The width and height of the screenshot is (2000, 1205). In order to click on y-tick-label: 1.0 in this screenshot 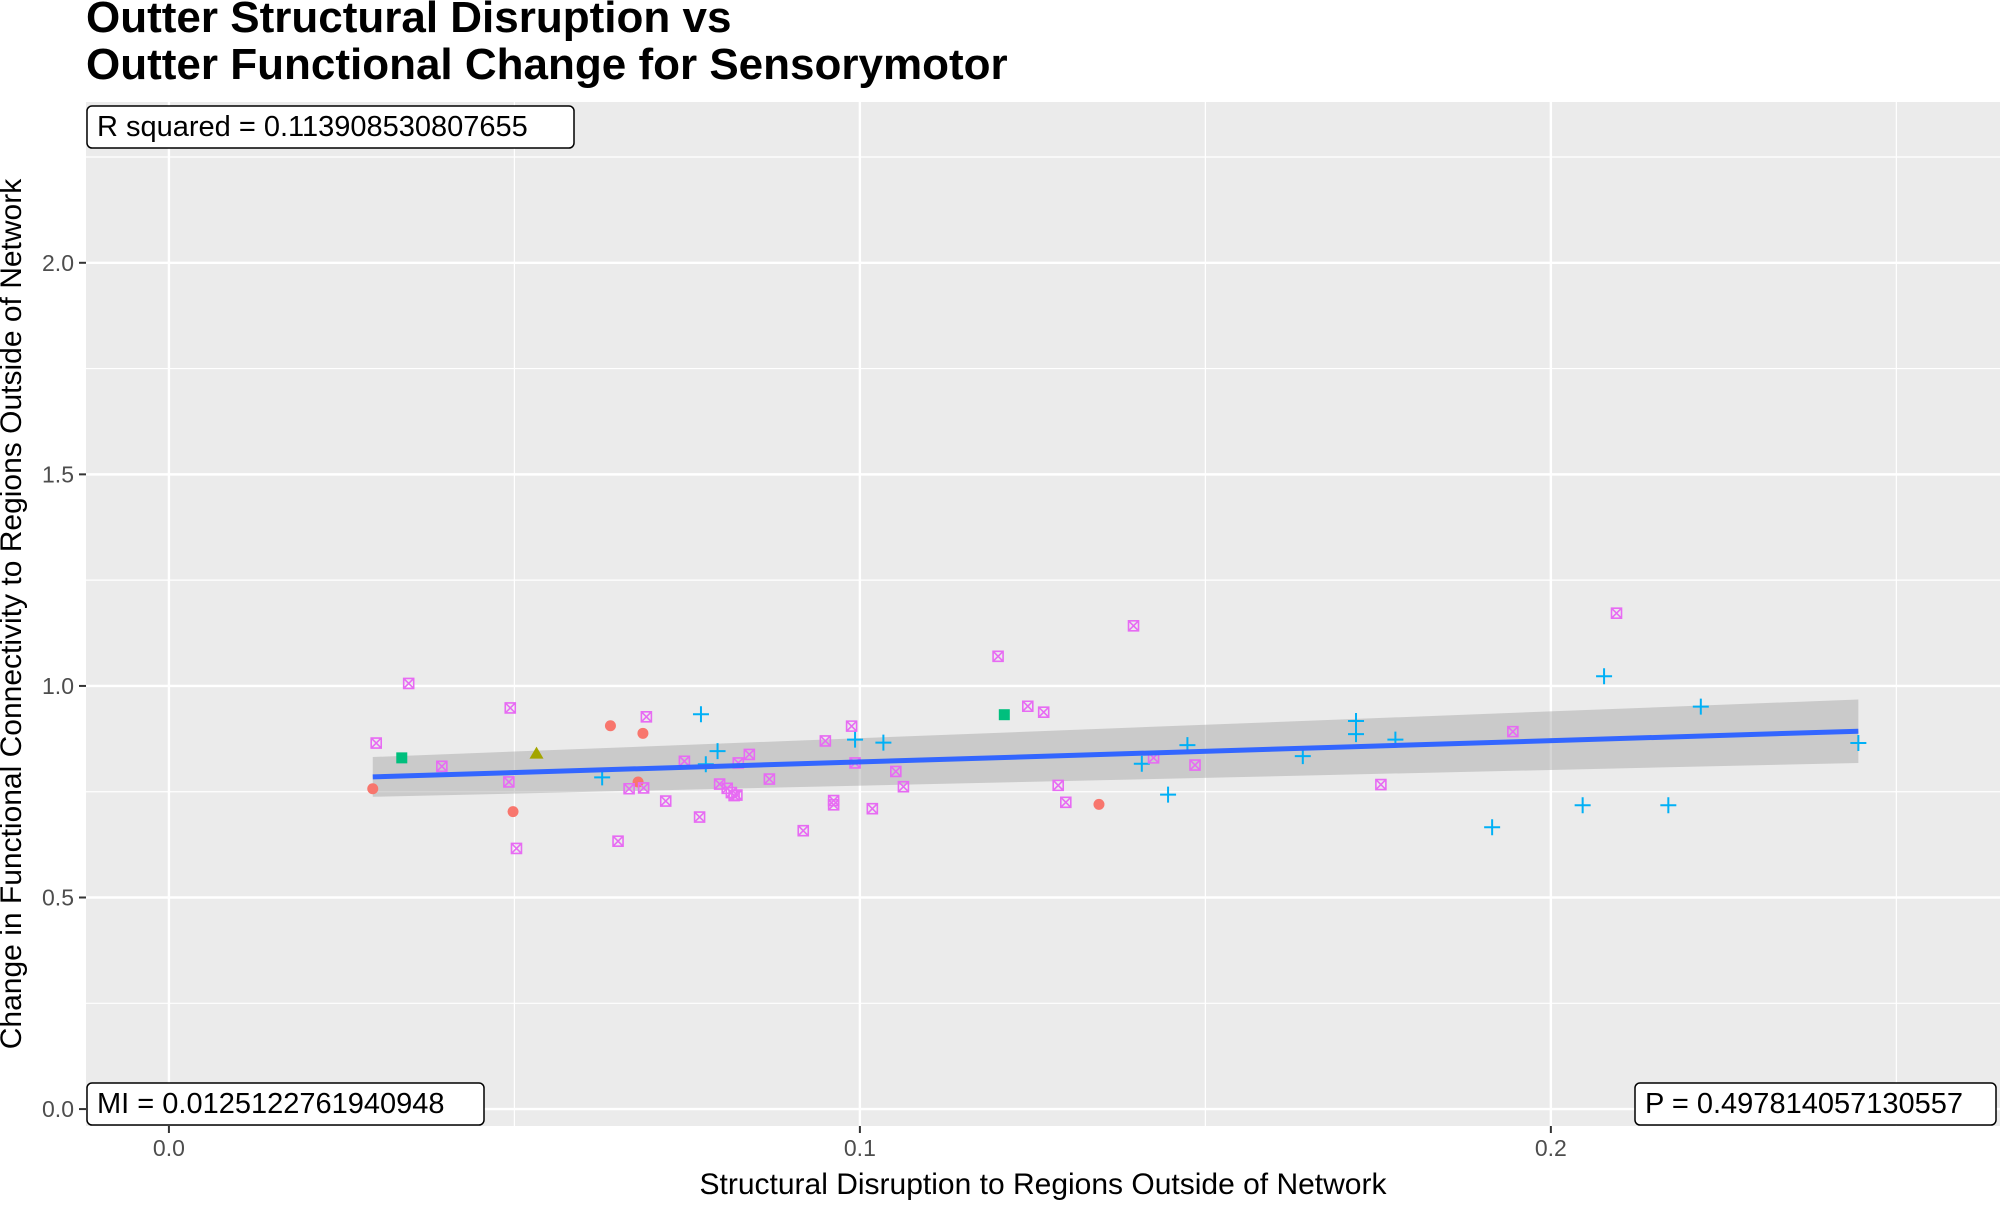, I will do `click(58, 686)`.